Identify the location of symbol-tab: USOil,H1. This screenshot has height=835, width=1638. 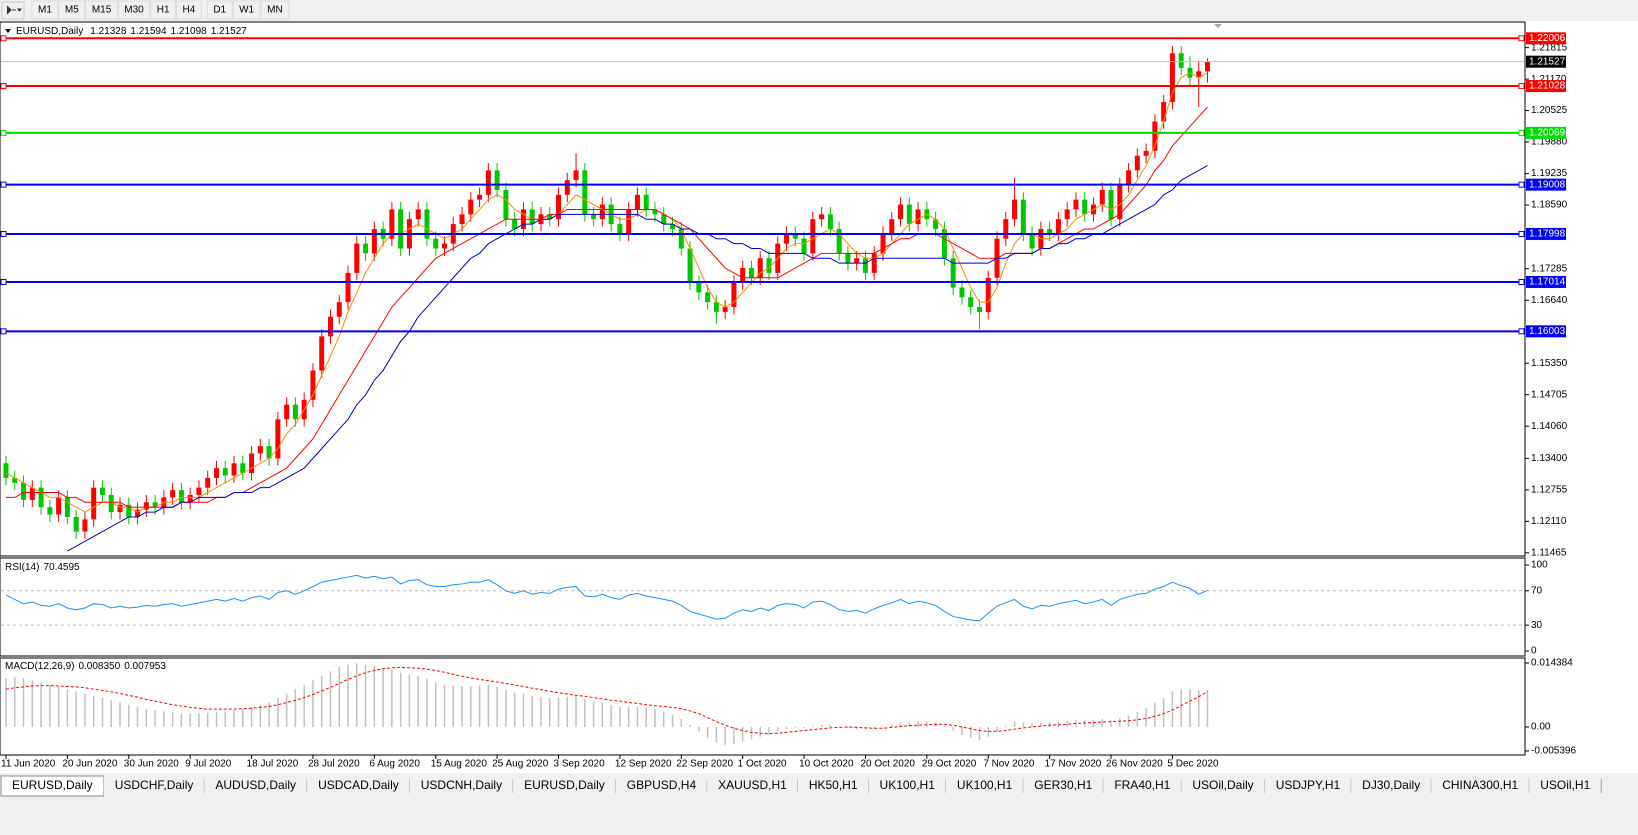
(1565, 786).